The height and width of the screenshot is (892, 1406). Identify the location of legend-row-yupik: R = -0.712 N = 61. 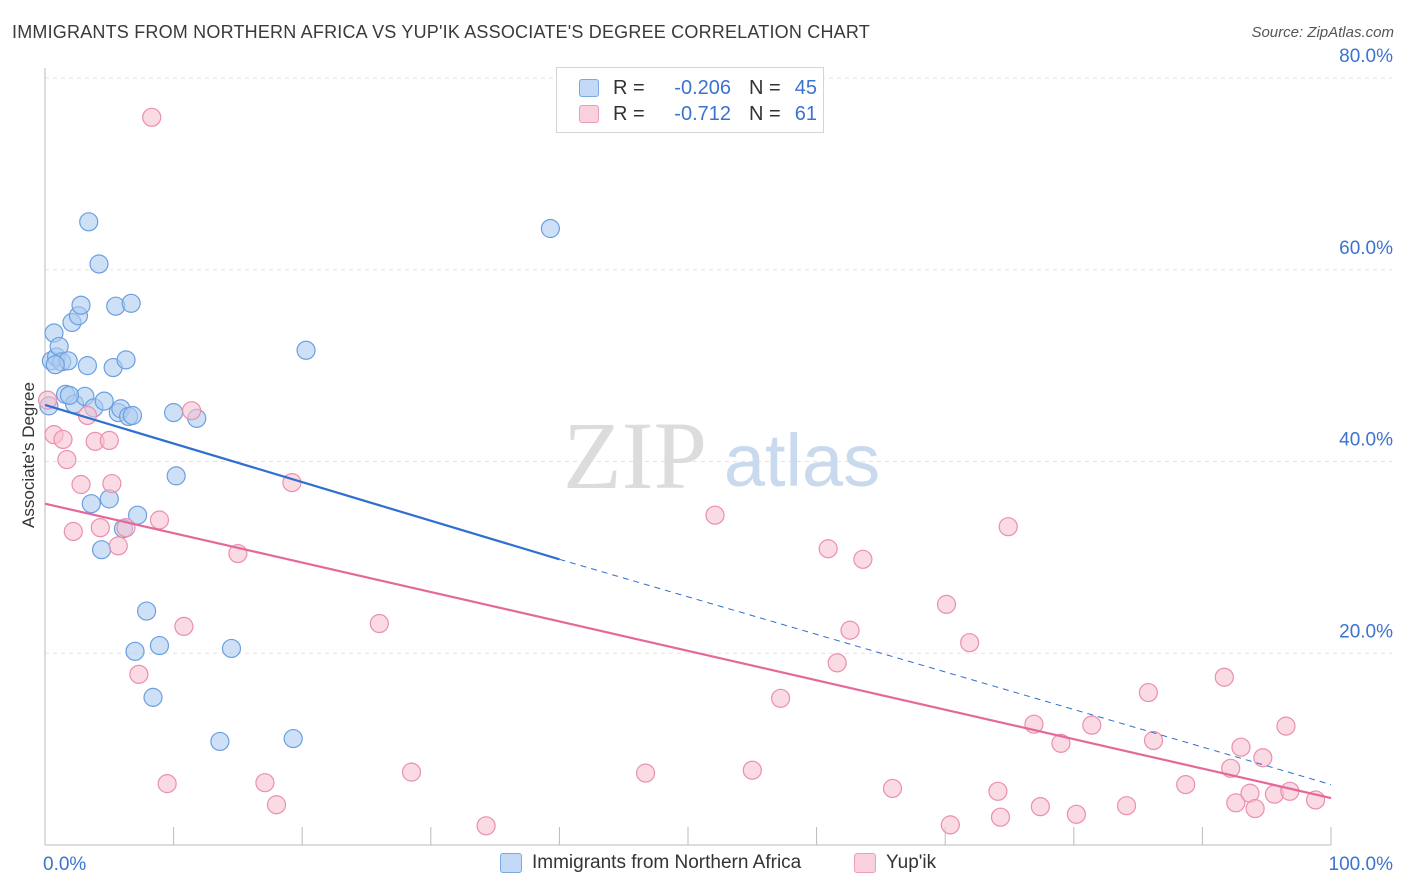
(698, 114).